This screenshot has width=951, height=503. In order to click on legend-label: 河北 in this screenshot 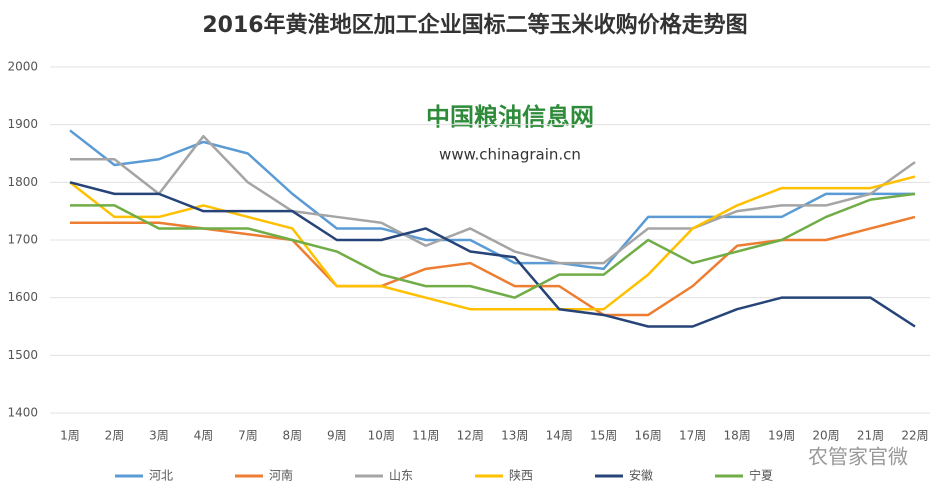, I will do `click(161, 476)`.